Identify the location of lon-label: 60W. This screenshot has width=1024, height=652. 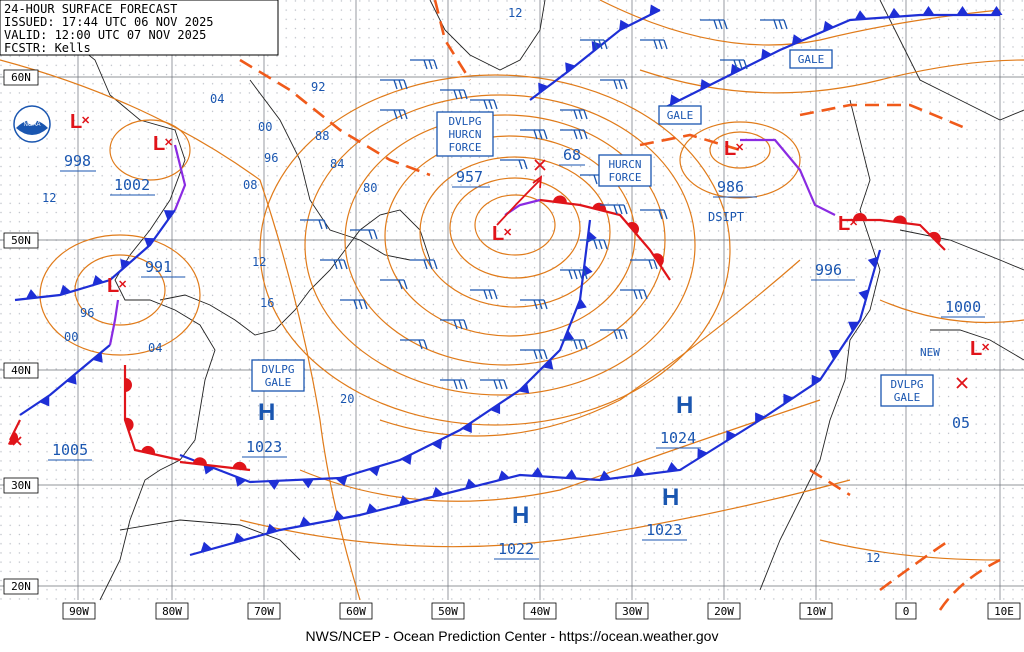
(356, 611).